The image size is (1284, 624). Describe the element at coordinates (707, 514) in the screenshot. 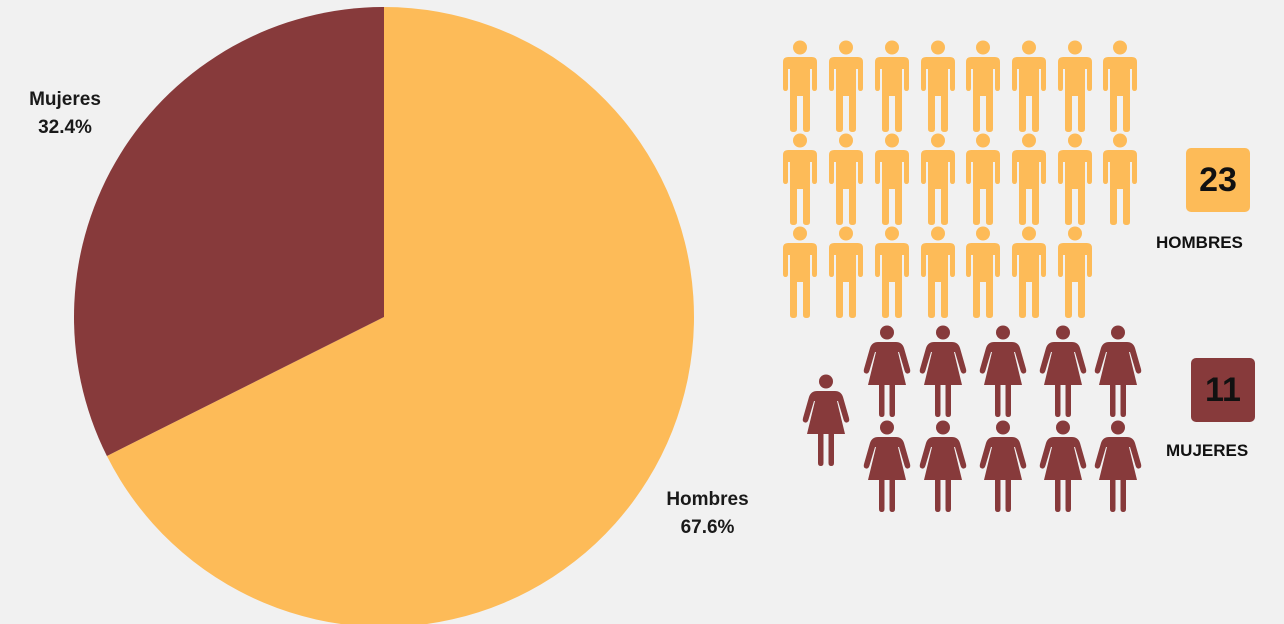

I see `slice-label-hombres: Hombres 67.6%` at that location.